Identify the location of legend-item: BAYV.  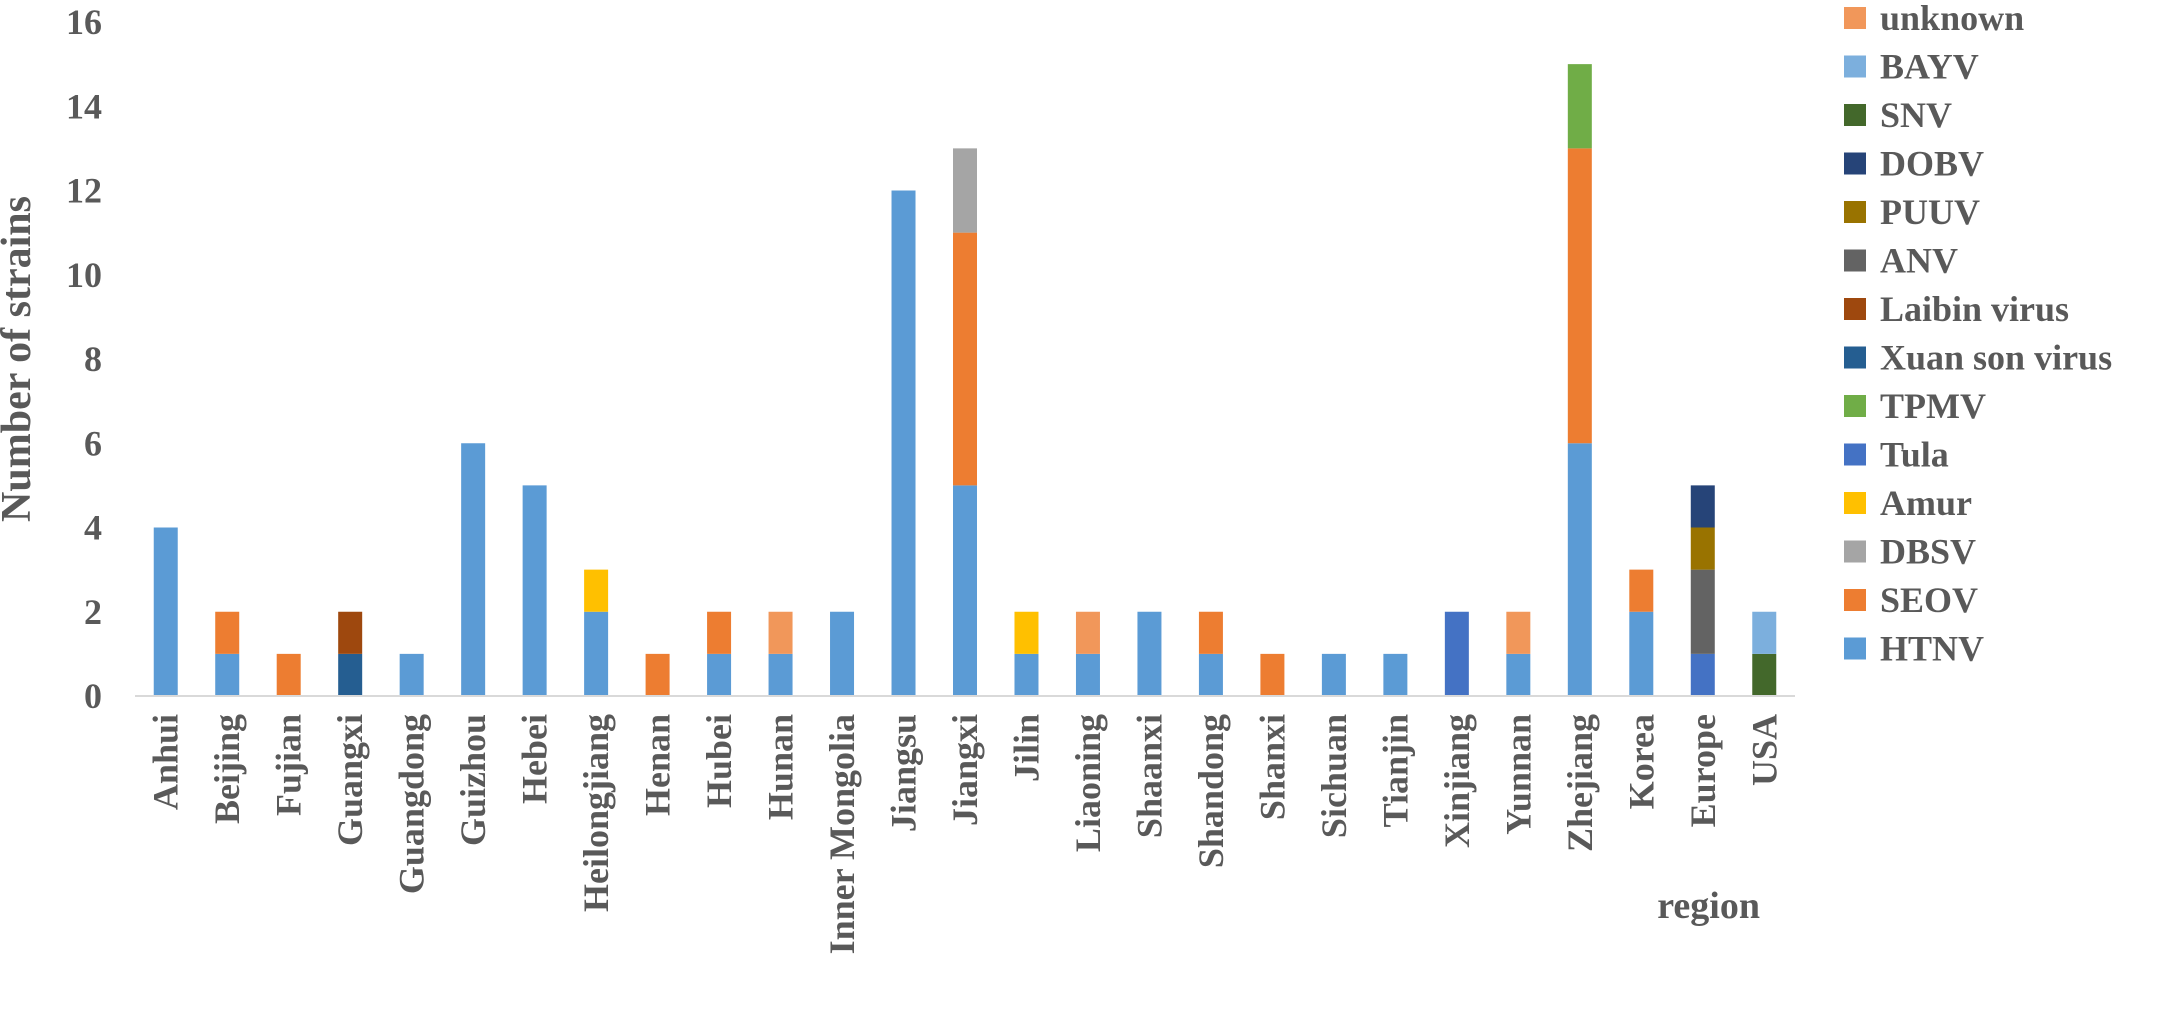
(1911, 67).